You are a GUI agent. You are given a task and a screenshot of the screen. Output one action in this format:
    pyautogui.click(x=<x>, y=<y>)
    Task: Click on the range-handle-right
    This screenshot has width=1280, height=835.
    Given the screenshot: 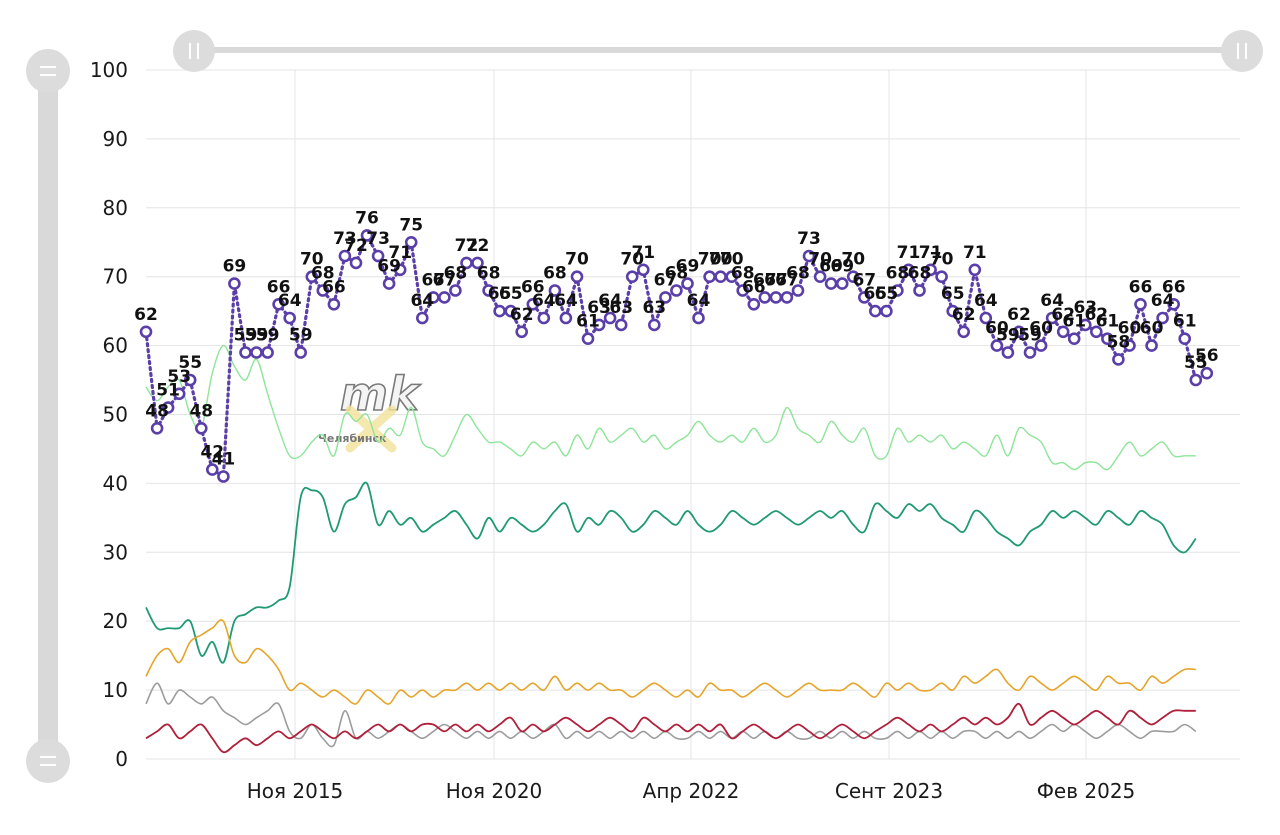 What is the action you would take?
    pyautogui.click(x=1242, y=51)
    